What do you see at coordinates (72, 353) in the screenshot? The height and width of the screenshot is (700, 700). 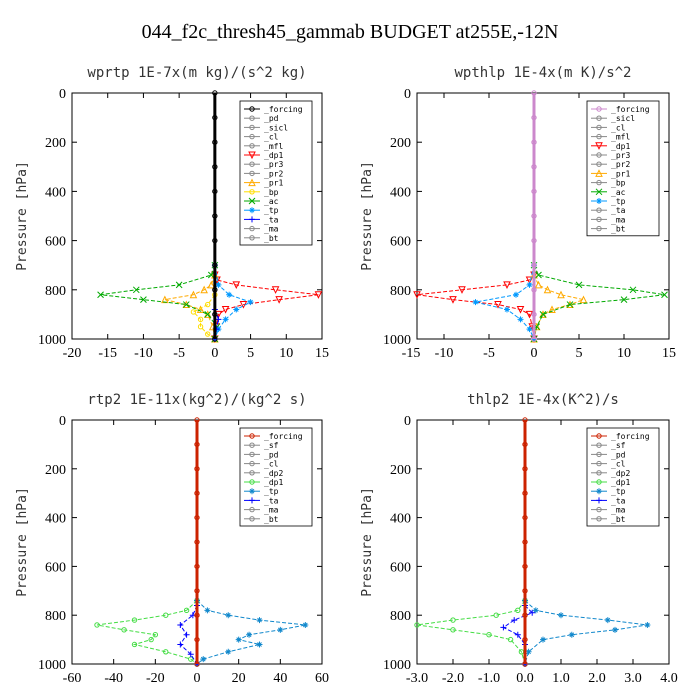 I see `x-tick-label: -20` at bounding box center [72, 353].